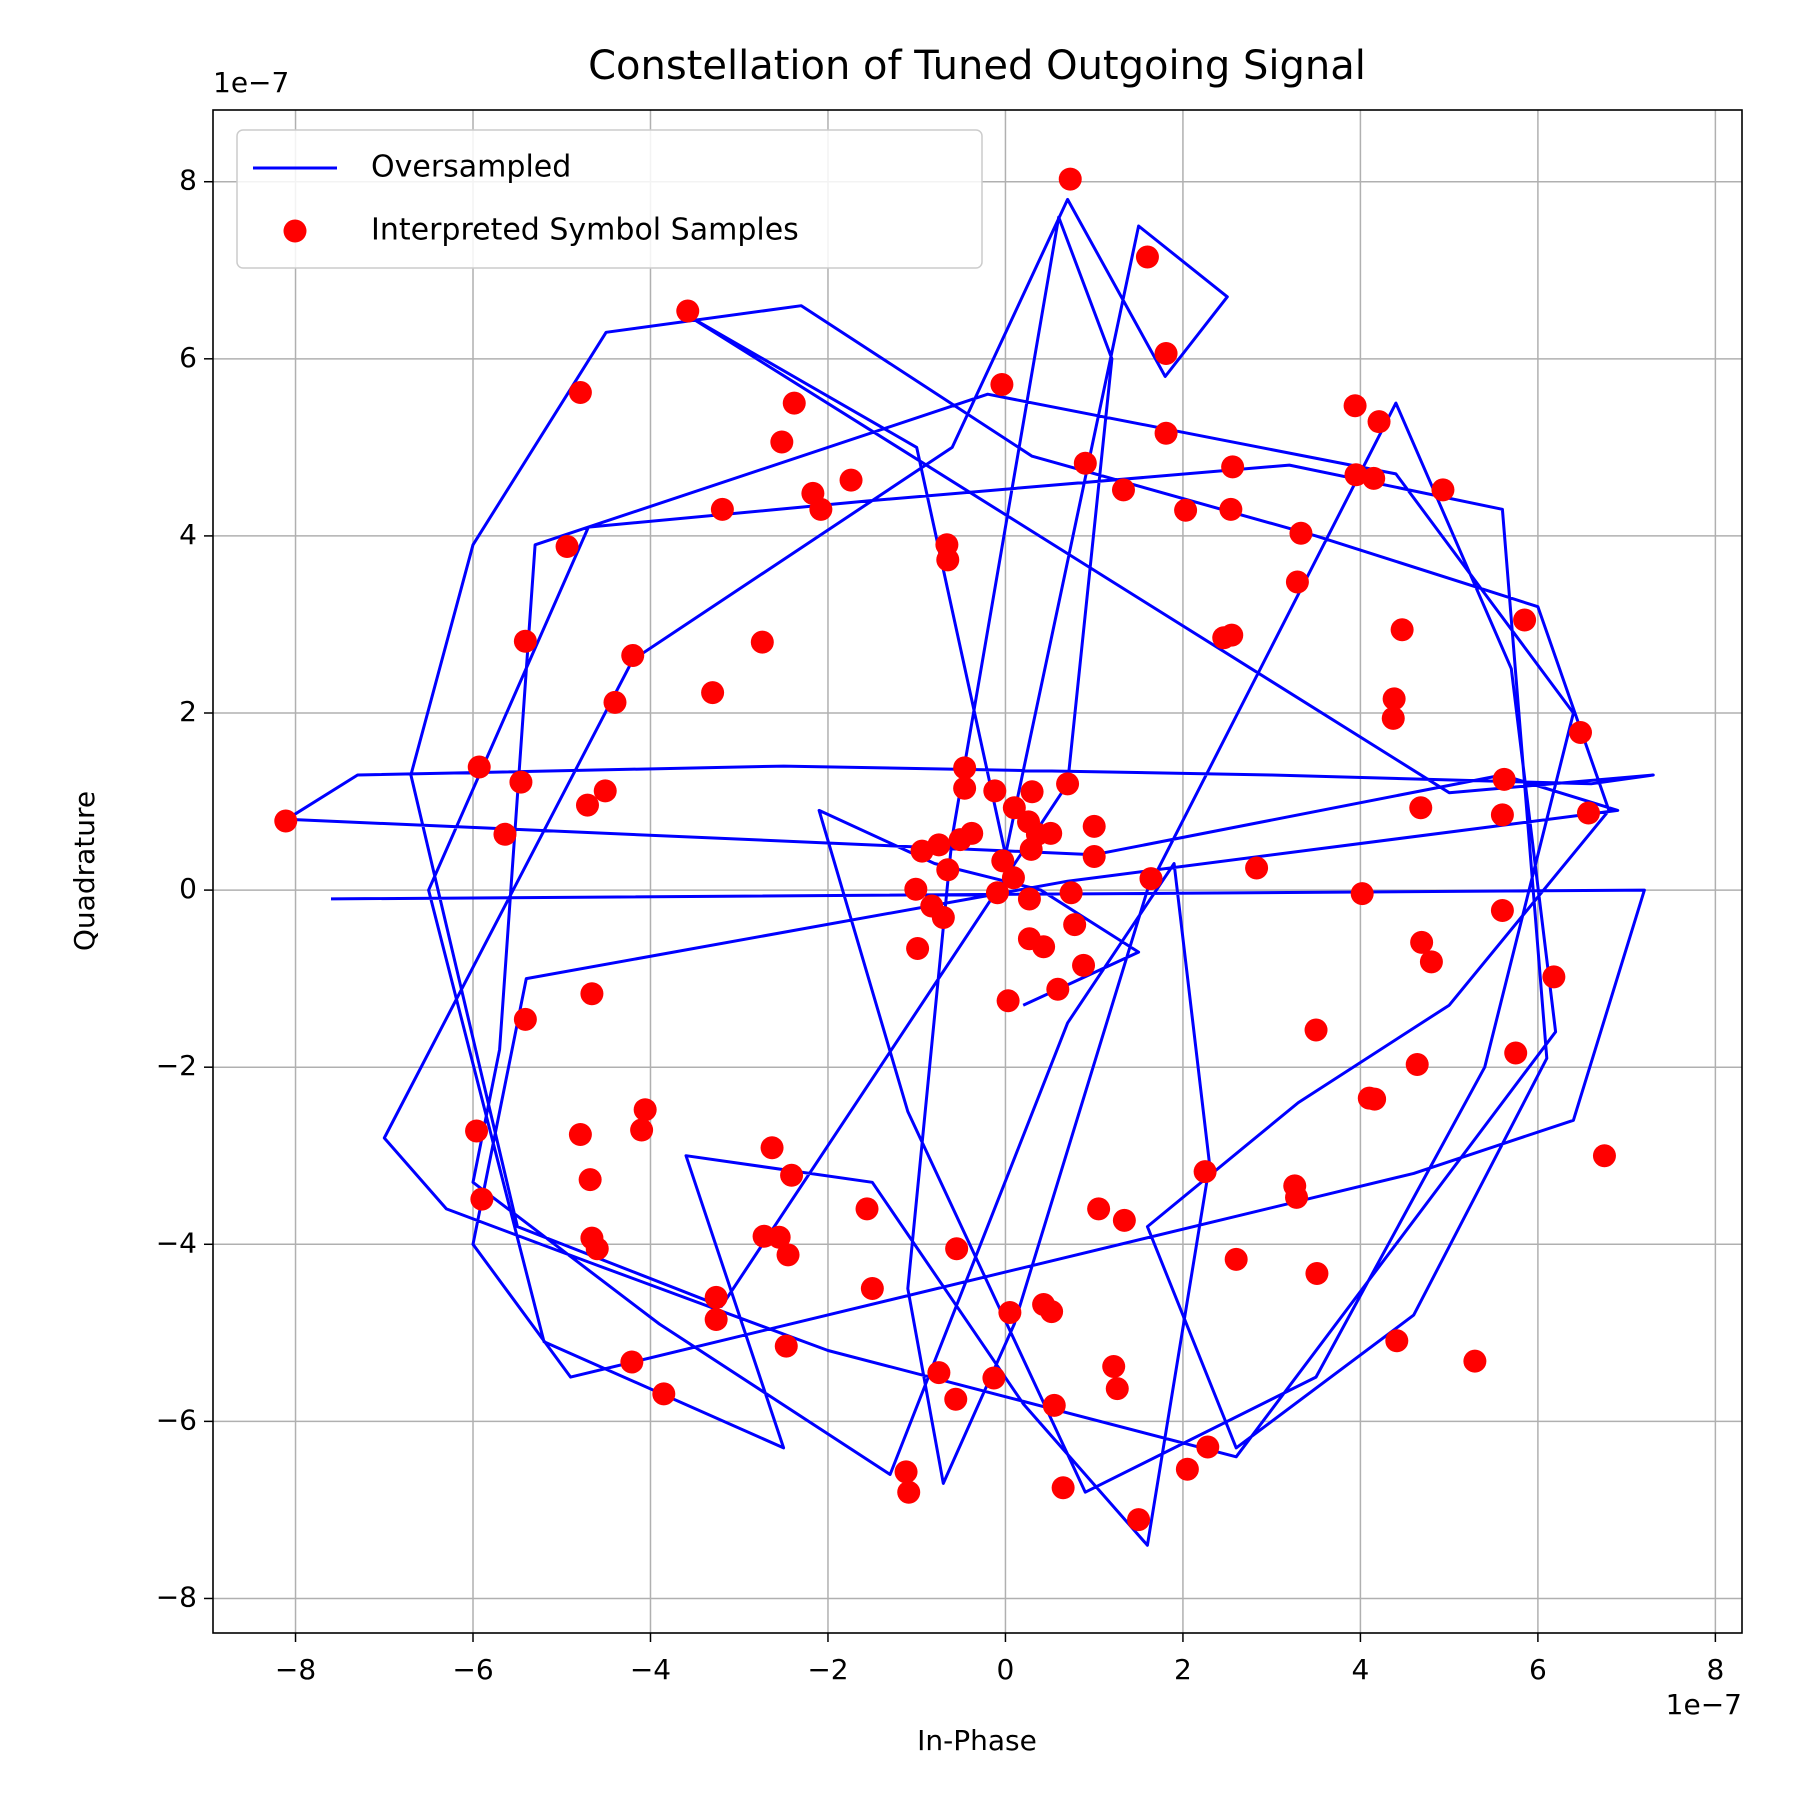  I want to click on y-tick-label: −4, so click(176, 1242).